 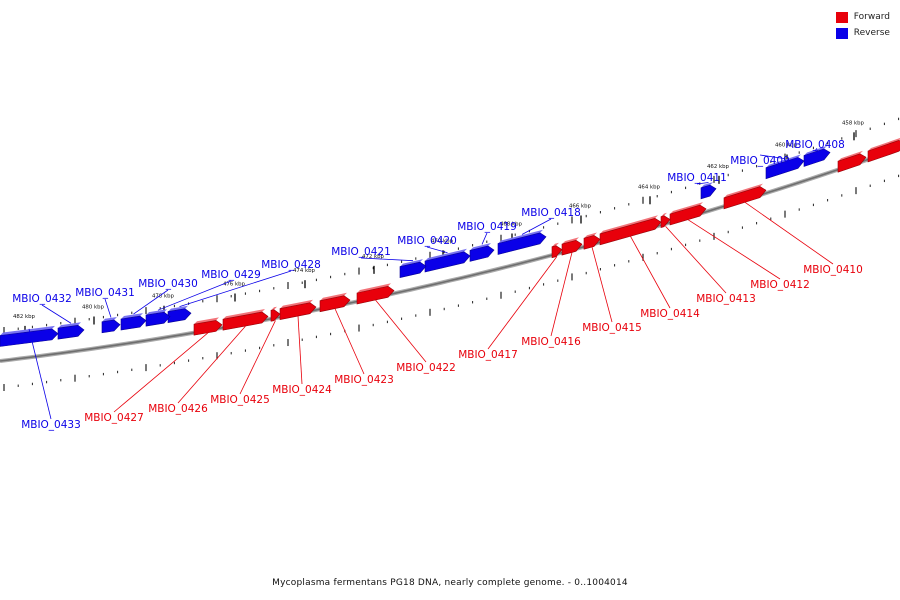 I want to click on gene-partial-0-body, so click(x=852, y=163).